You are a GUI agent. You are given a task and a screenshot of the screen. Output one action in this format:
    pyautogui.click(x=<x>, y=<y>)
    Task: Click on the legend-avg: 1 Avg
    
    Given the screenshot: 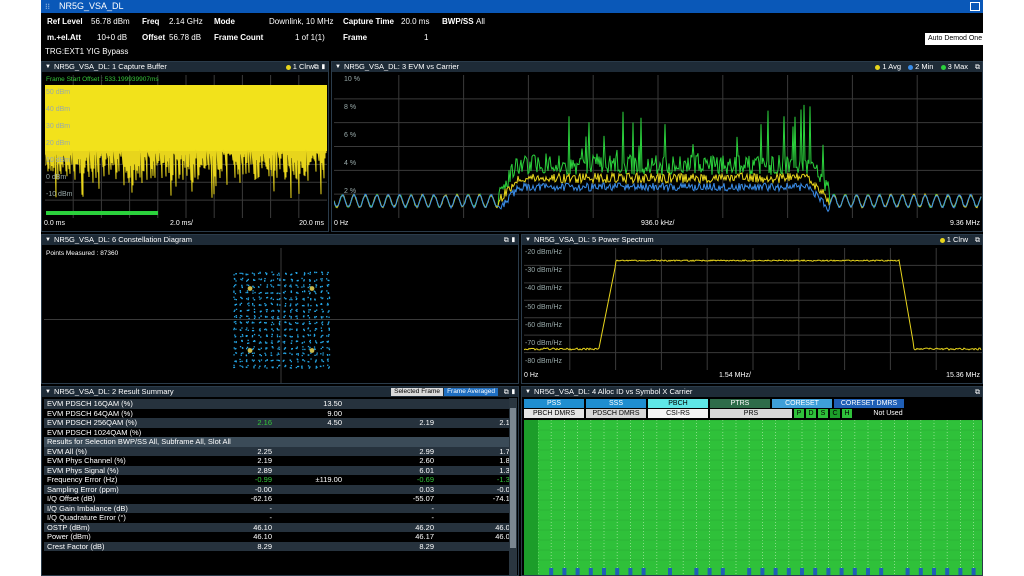 What is the action you would take?
    pyautogui.click(x=892, y=66)
    